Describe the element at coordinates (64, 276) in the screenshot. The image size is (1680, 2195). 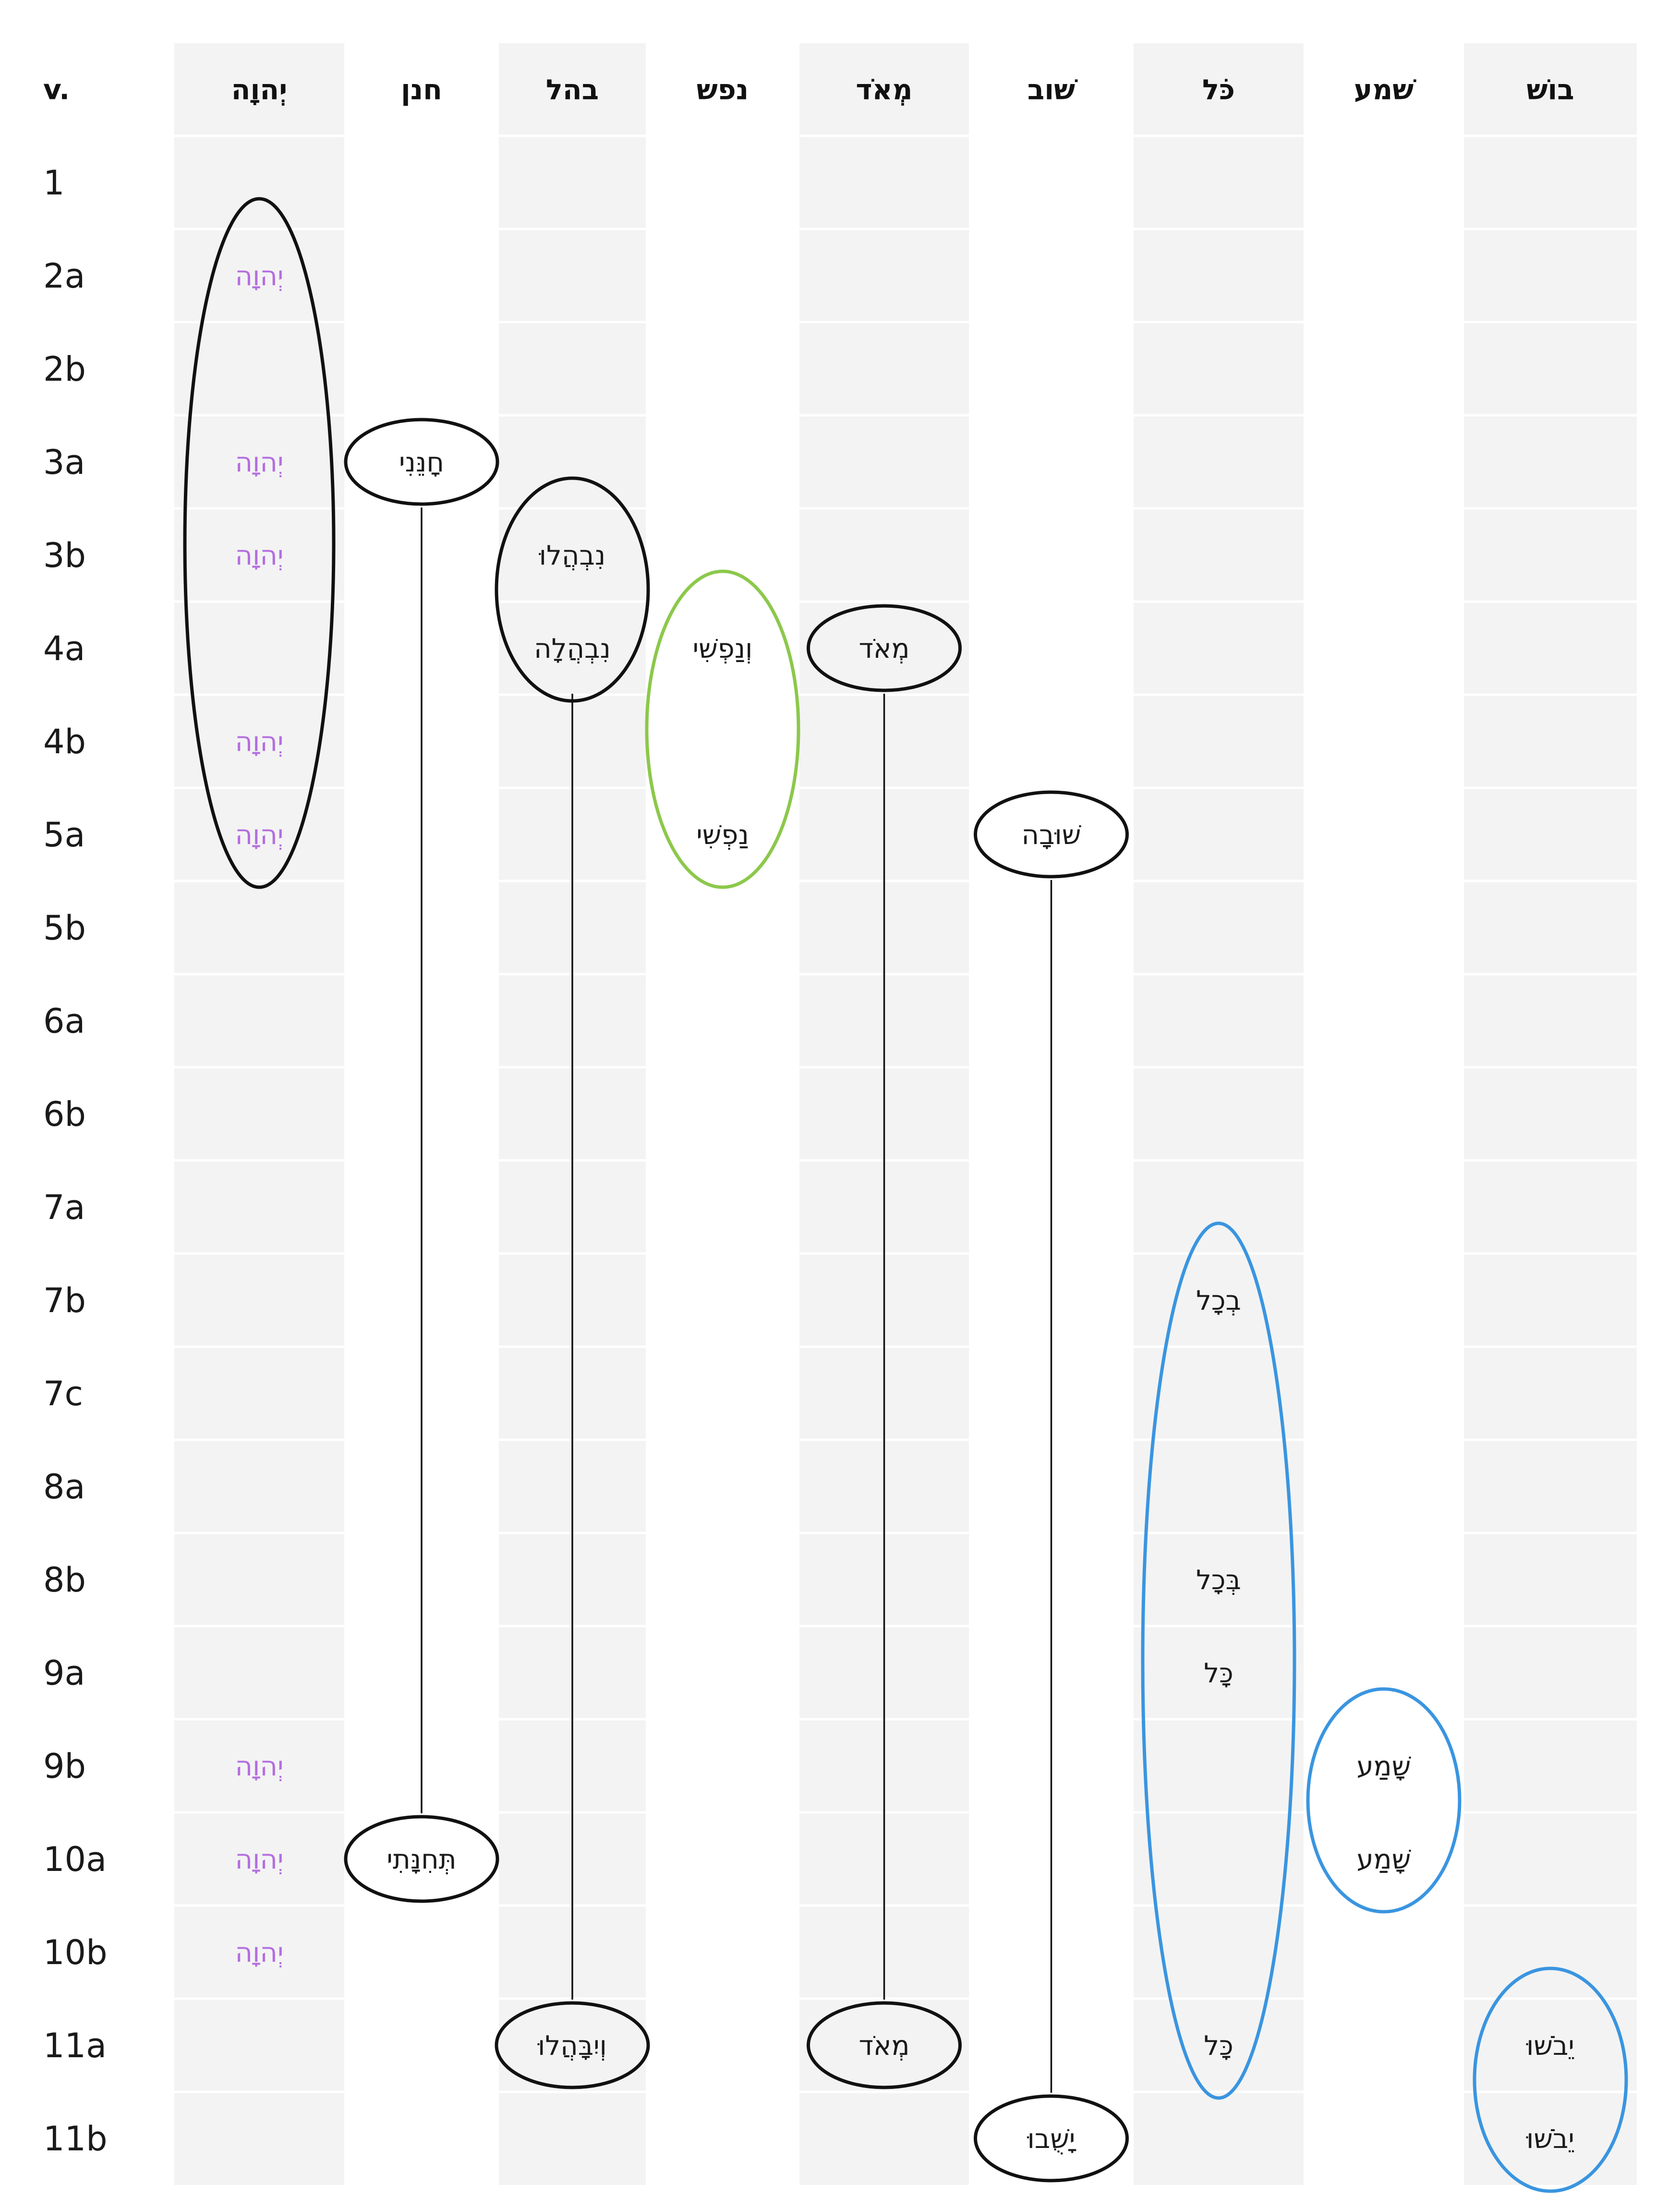
I see `verse-label: 2a` at that location.